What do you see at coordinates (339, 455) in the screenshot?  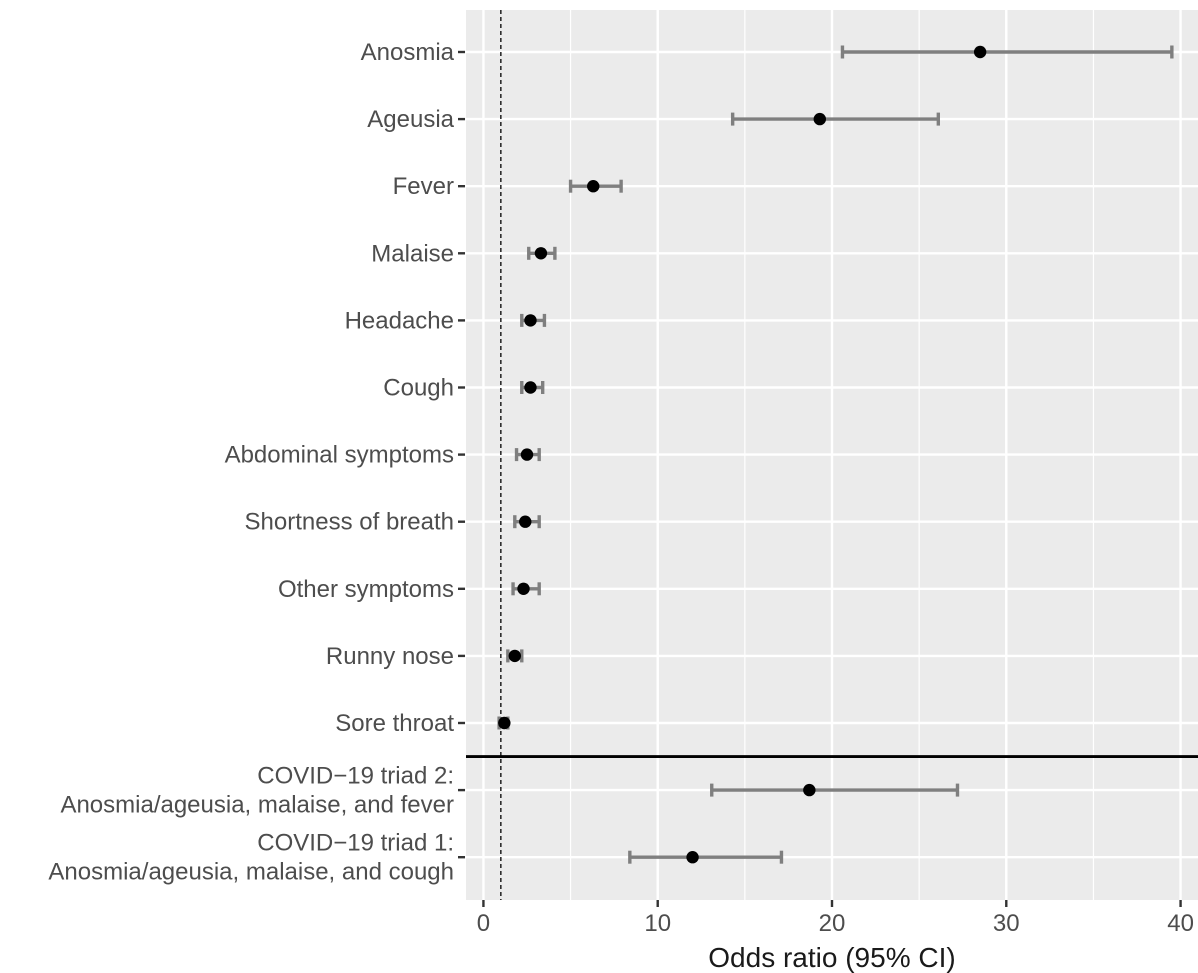 I see `y-tick-label: Abdominal symptoms` at bounding box center [339, 455].